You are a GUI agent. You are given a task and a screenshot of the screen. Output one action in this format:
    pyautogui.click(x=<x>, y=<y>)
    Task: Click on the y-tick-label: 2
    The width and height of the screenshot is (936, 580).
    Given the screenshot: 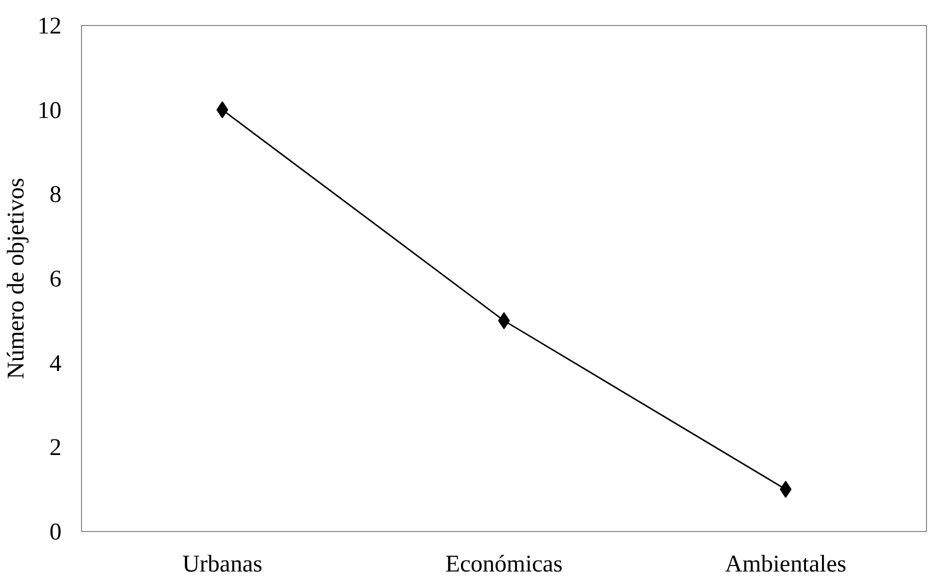 What is the action you would take?
    pyautogui.click(x=56, y=448)
    